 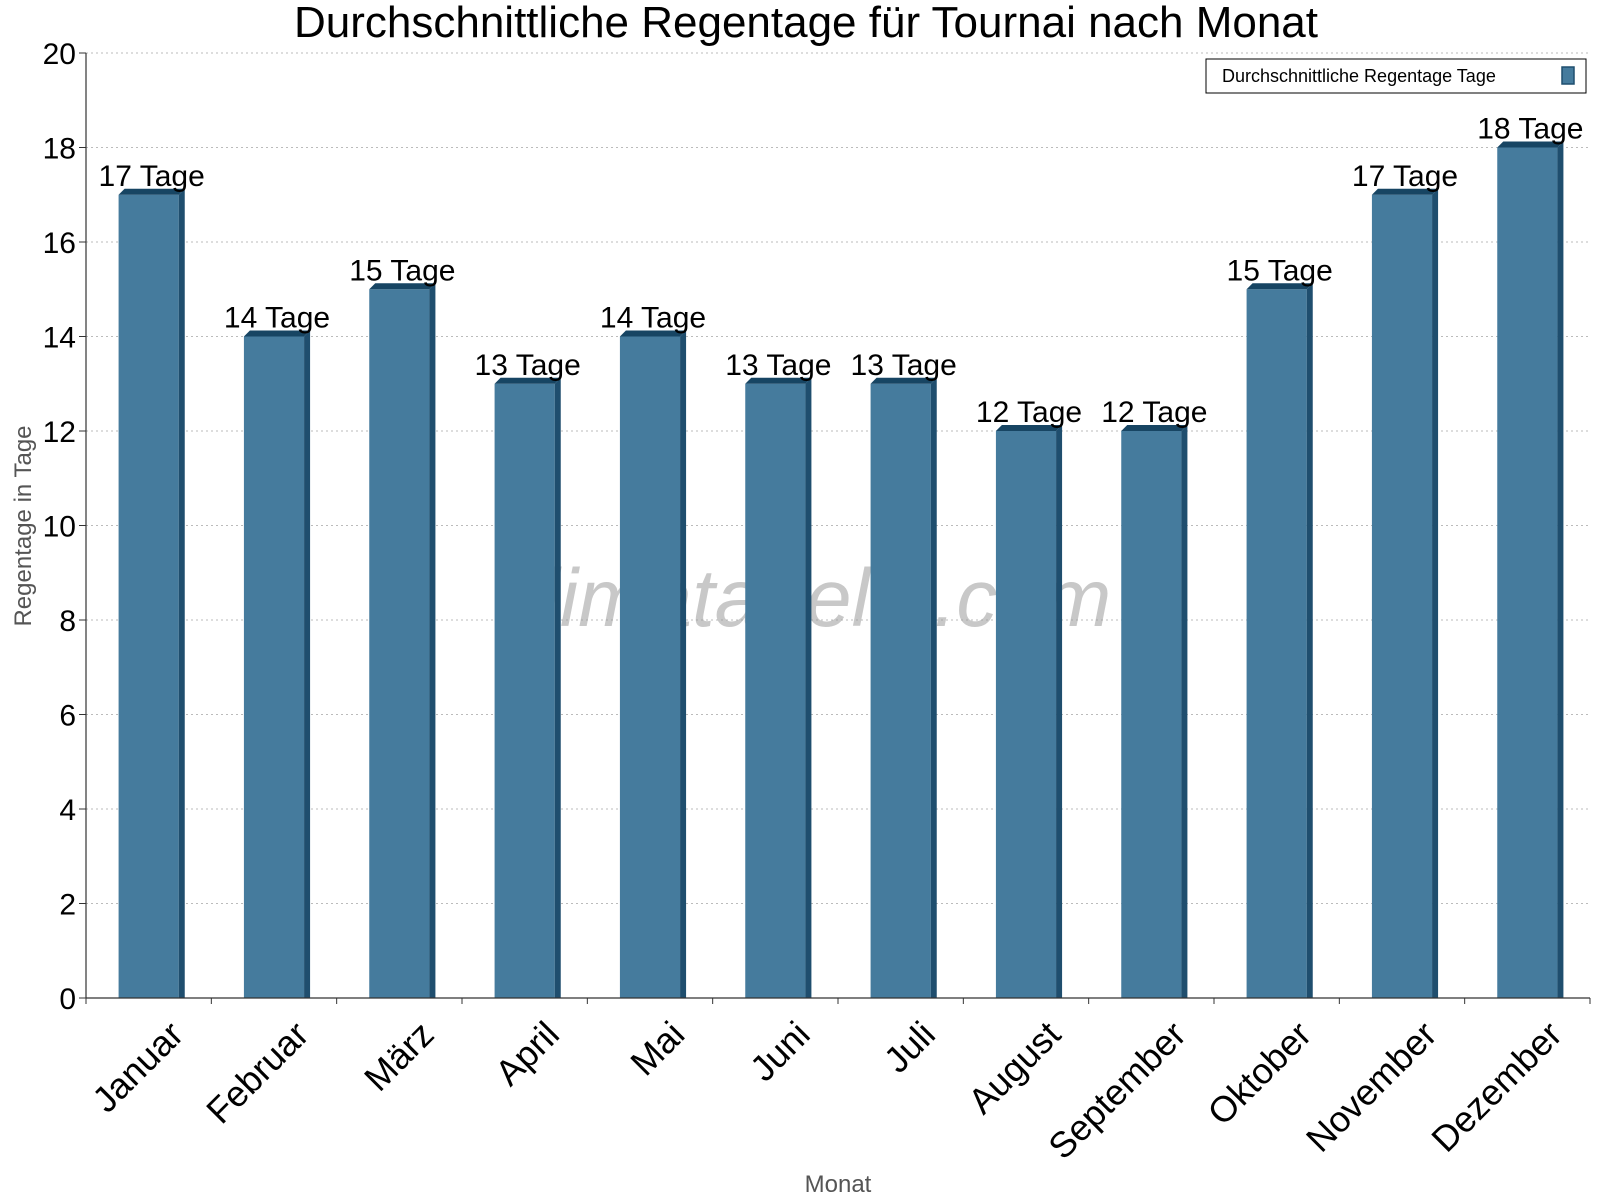 What do you see at coordinates (67, 716) in the screenshot?
I see `y-tick-label: 6` at bounding box center [67, 716].